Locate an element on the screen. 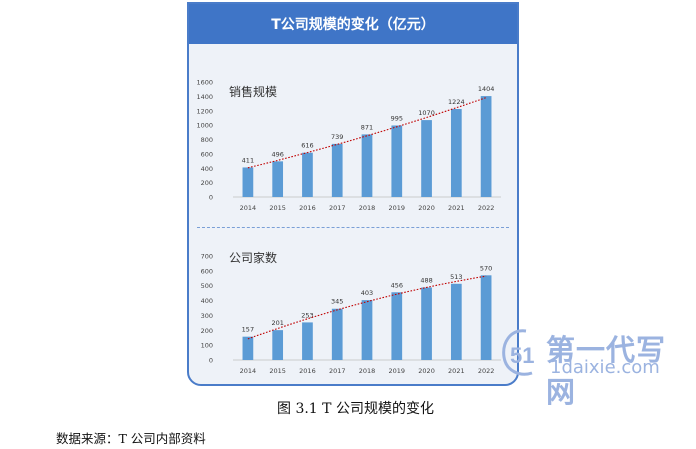 This screenshot has width=696, height=449. data-label: 411 is located at coordinates (248, 160).